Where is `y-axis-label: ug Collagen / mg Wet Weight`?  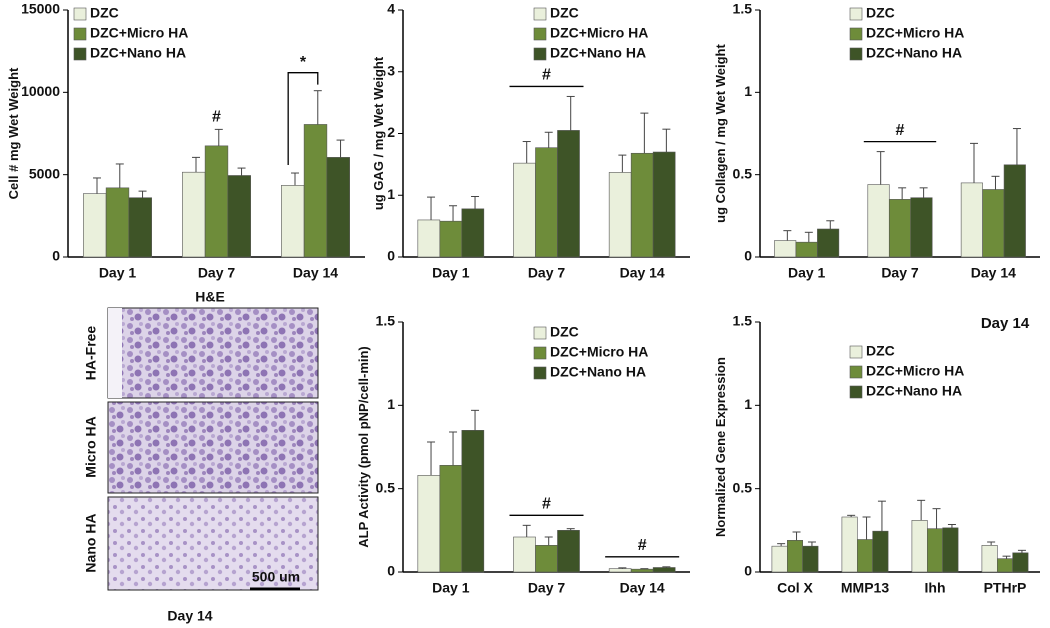
y-axis-label: ug Collagen / mg Wet Weight is located at coordinates (720, 133).